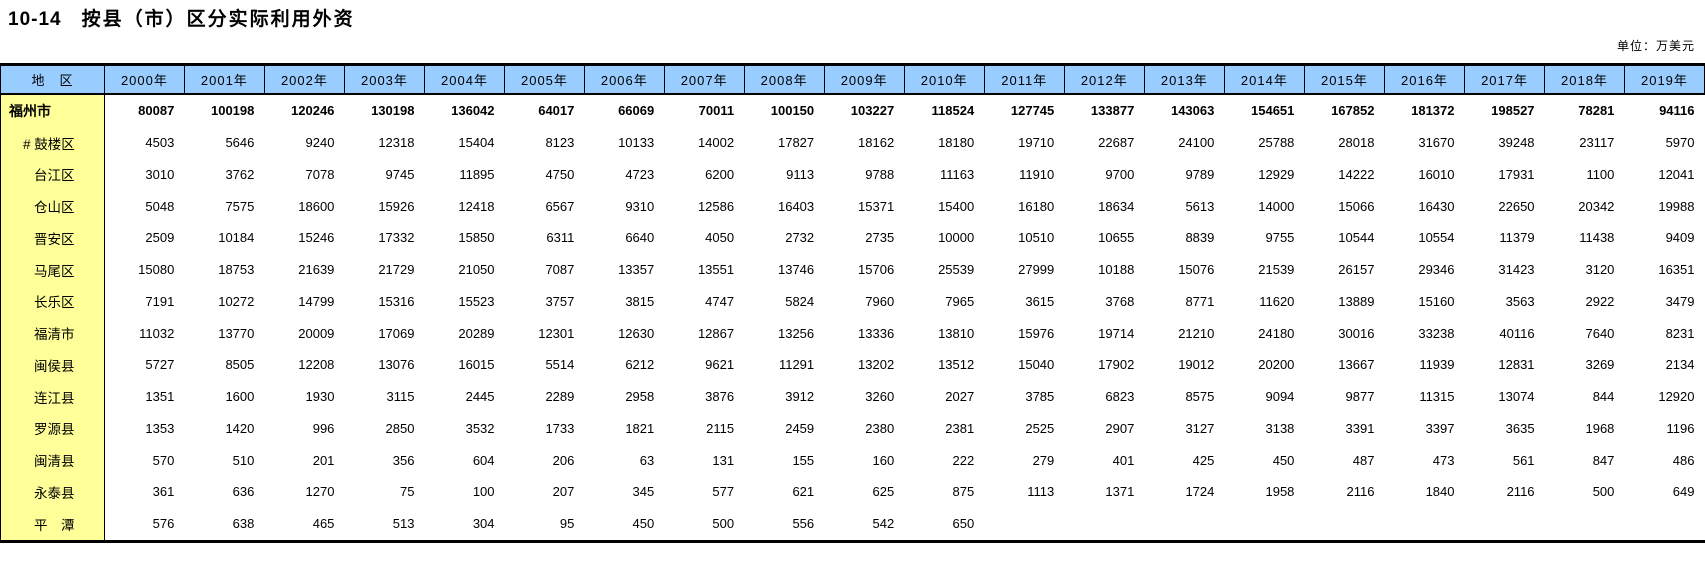 The width and height of the screenshot is (1705, 574). I want to click on value-cell: 5727, so click(160, 365).